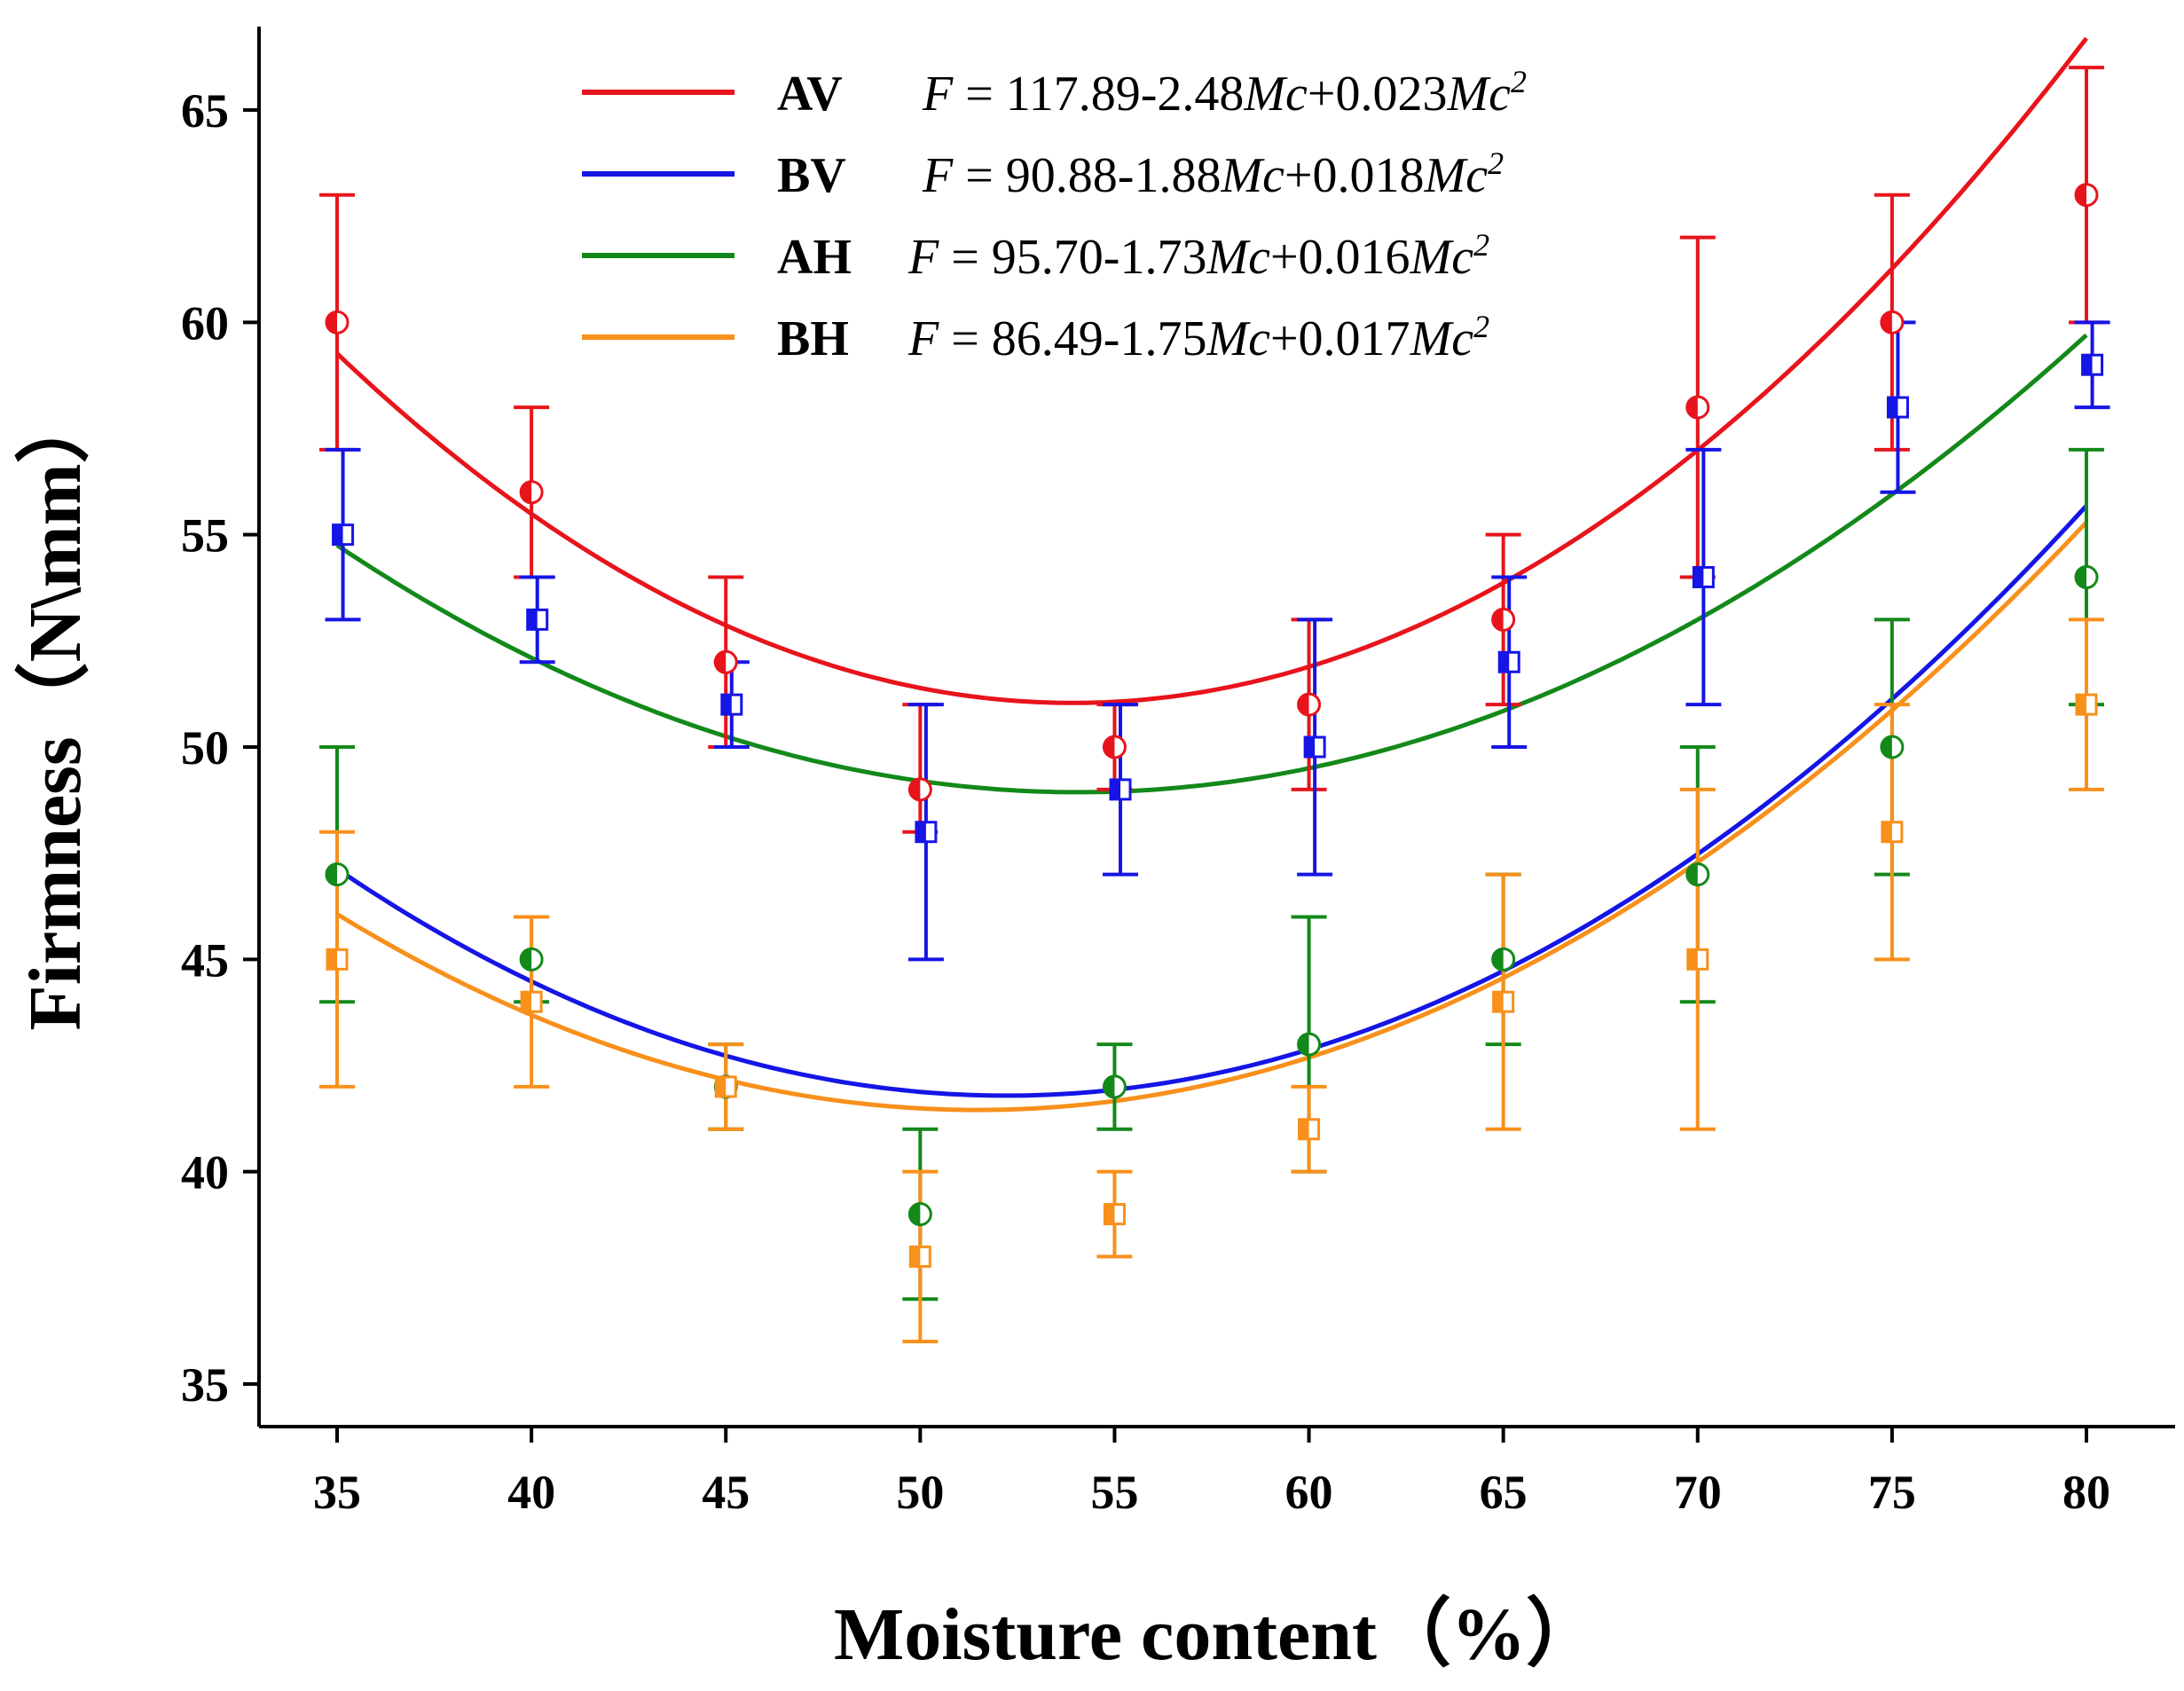 This screenshot has height=1691, width=2184. Describe the element at coordinates (55, 709) in the screenshot. I see `y-axis-title: Firmness（N\mm）` at that location.